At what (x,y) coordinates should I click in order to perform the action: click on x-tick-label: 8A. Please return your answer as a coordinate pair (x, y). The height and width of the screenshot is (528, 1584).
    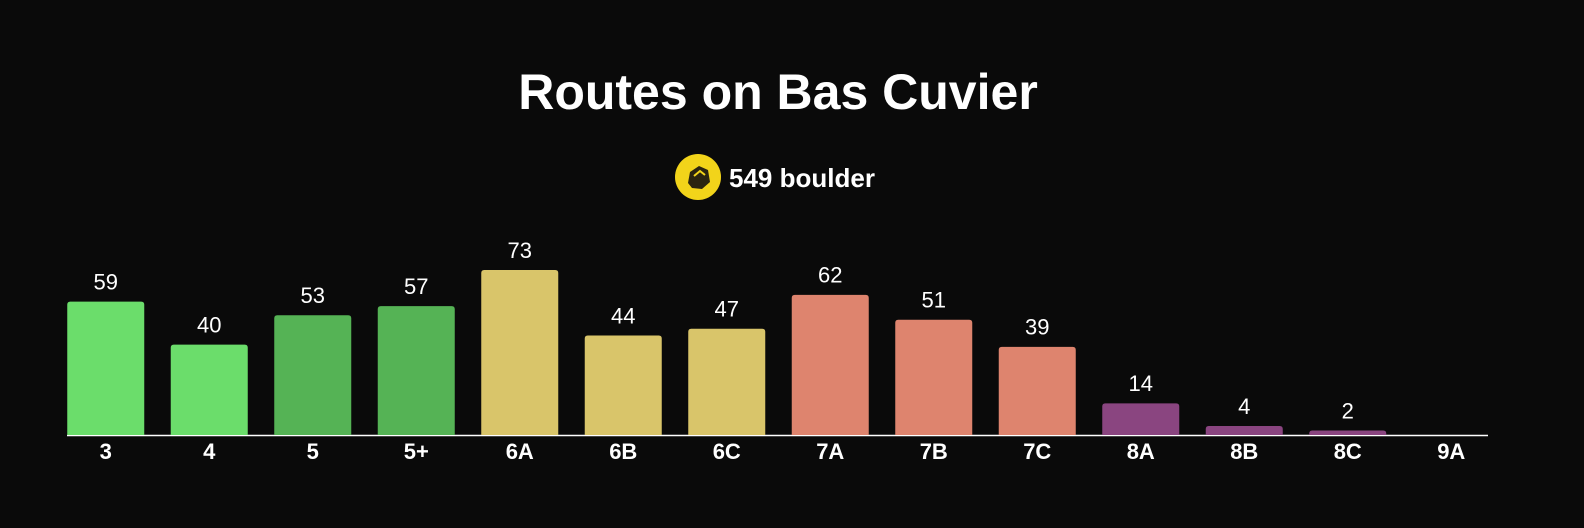
    Looking at the image, I should click on (1141, 451).